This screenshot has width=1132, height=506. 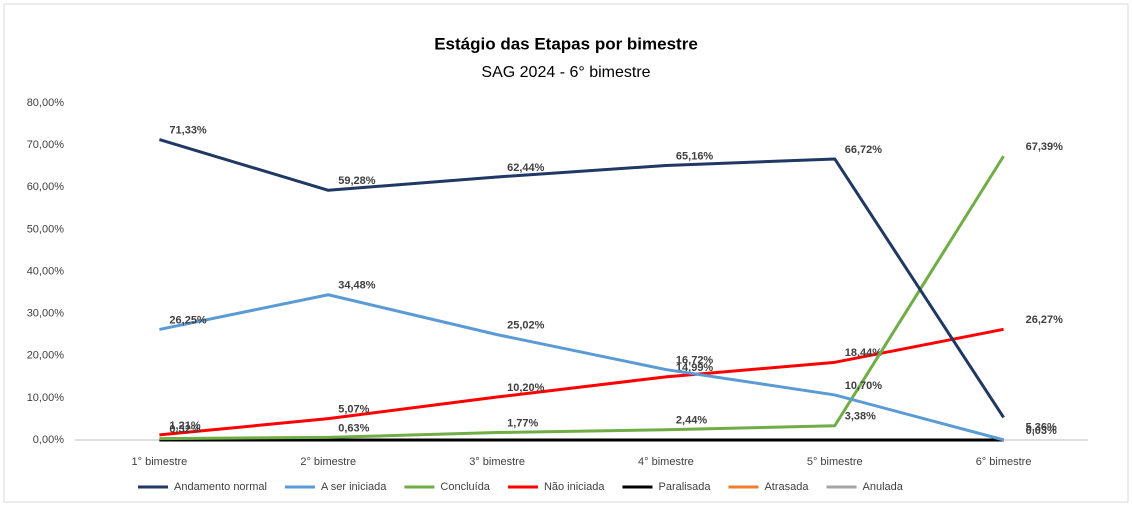 I want to click on y-tick-label: 40,00%, so click(x=46, y=271).